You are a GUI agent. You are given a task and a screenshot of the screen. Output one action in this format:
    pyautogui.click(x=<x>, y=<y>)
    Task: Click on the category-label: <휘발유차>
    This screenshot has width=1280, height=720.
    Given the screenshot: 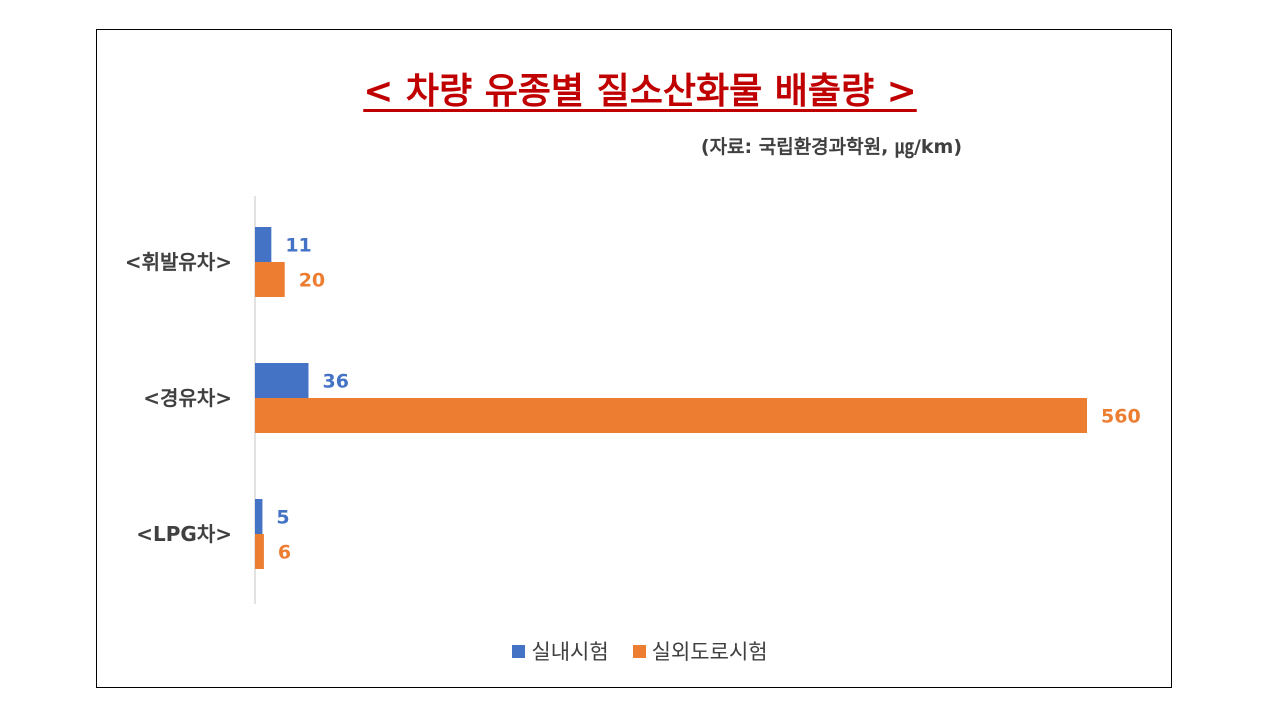 What is the action you would take?
    pyautogui.click(x=178, y=262)
    